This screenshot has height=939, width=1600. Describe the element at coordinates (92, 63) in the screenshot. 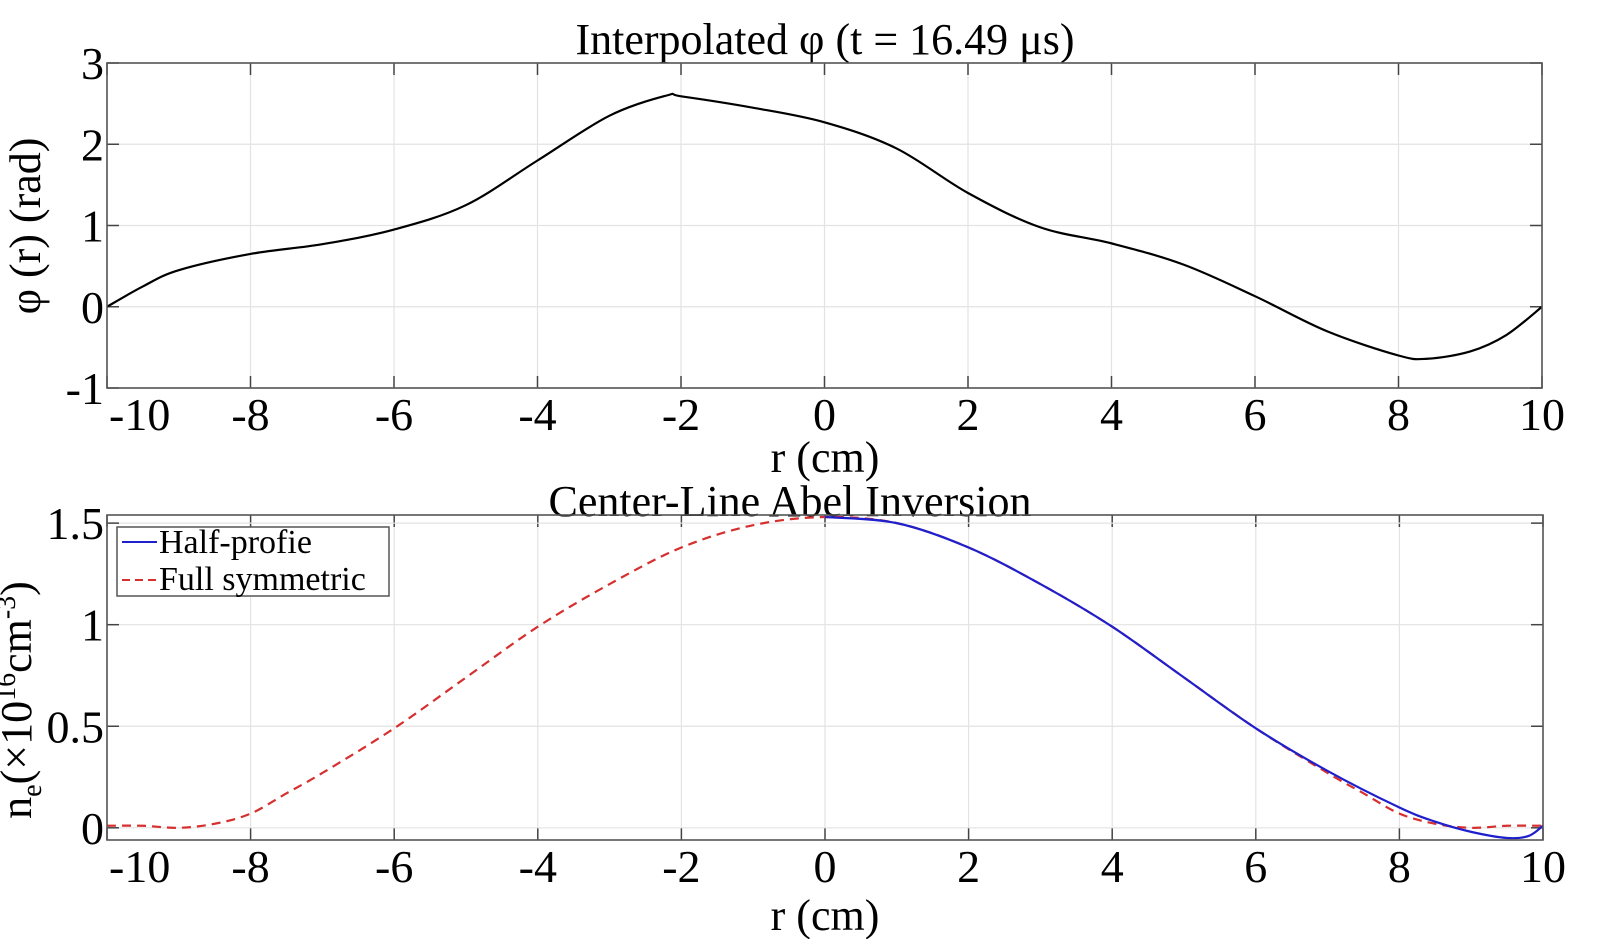

I see `y-tick-label: 3` at that location.